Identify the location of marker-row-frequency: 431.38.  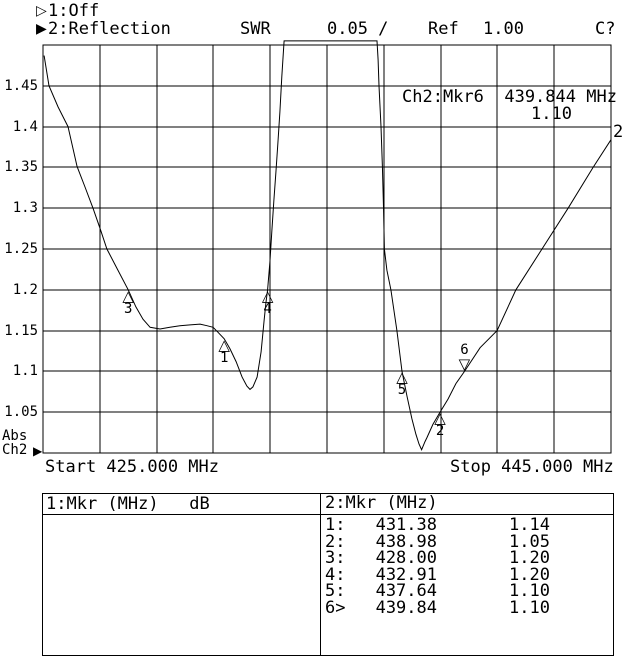
(406, 525).